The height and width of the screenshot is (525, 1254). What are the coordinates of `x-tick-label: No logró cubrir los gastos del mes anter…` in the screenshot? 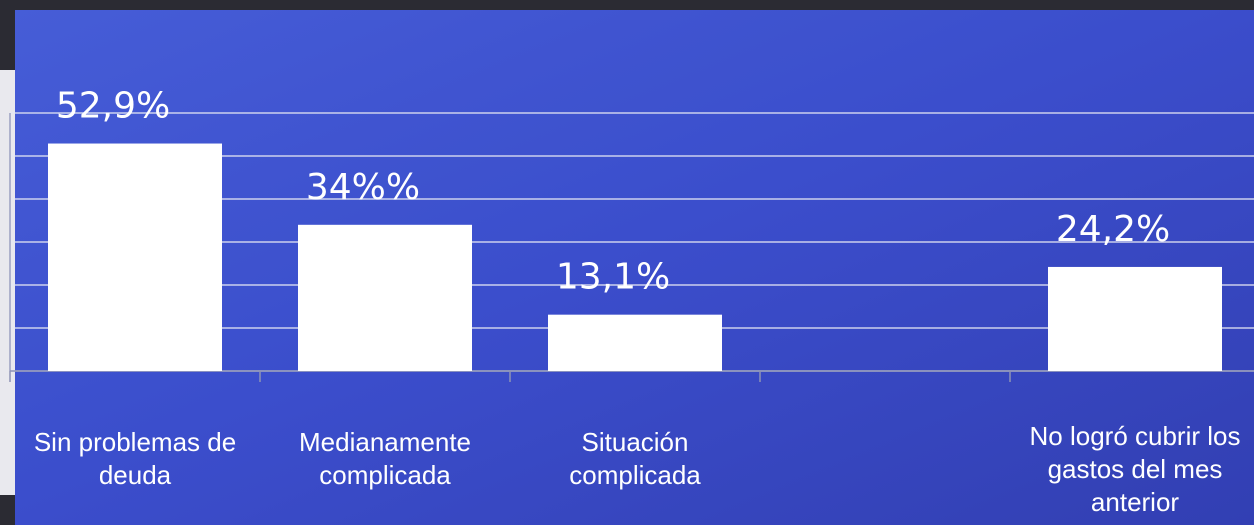 It's located at (1135, 469).